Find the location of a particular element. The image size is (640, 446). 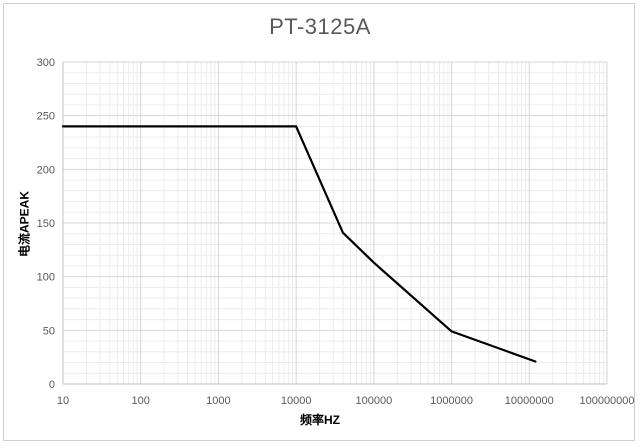

x-tick-label: 10000000 is located at coordinates (529, 401).